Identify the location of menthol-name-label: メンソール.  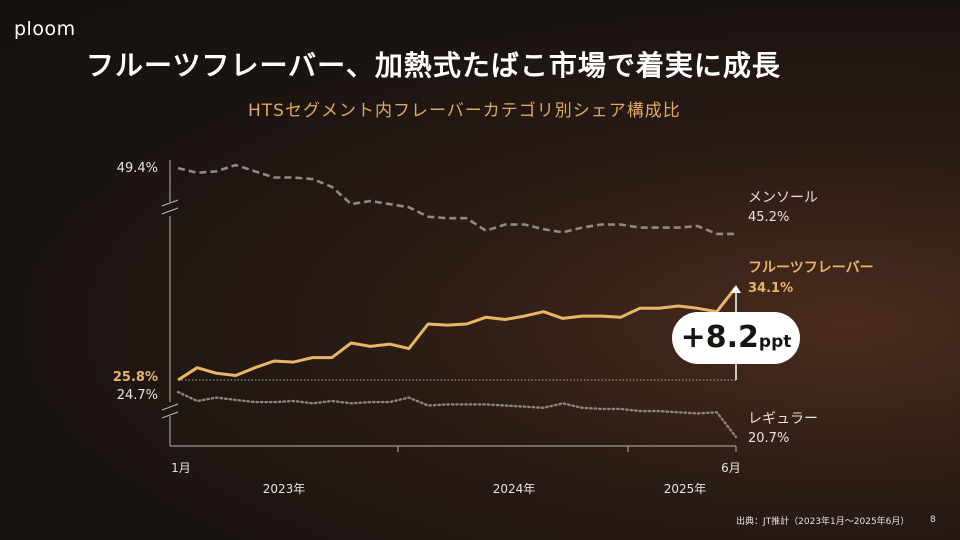
(783, 198).